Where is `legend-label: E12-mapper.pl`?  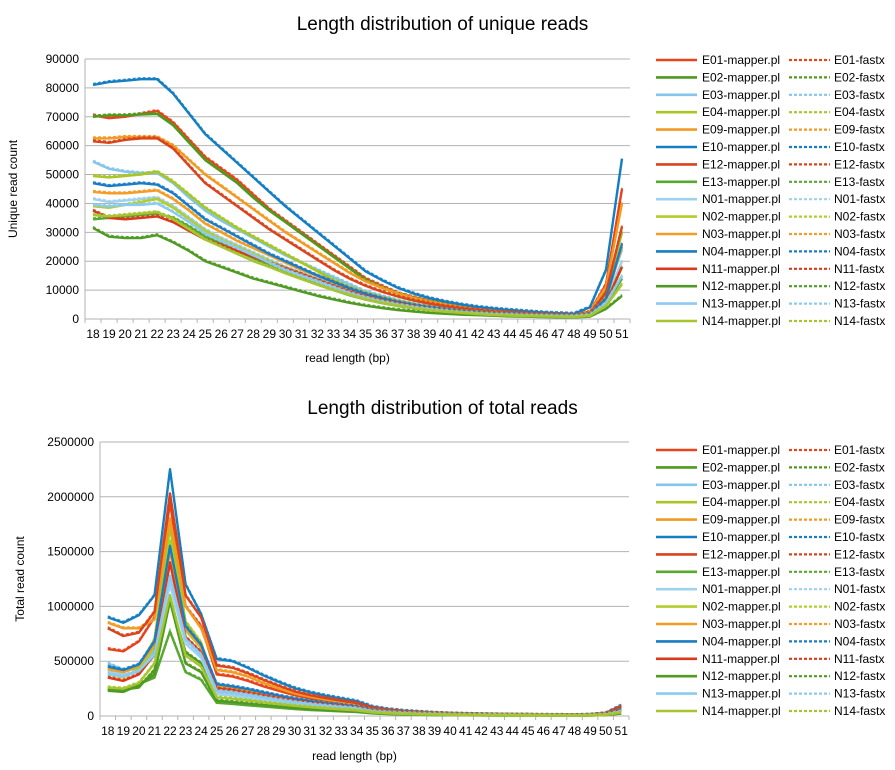
legend-label: E12-mapper.pl is located at coordinates (741, 554).